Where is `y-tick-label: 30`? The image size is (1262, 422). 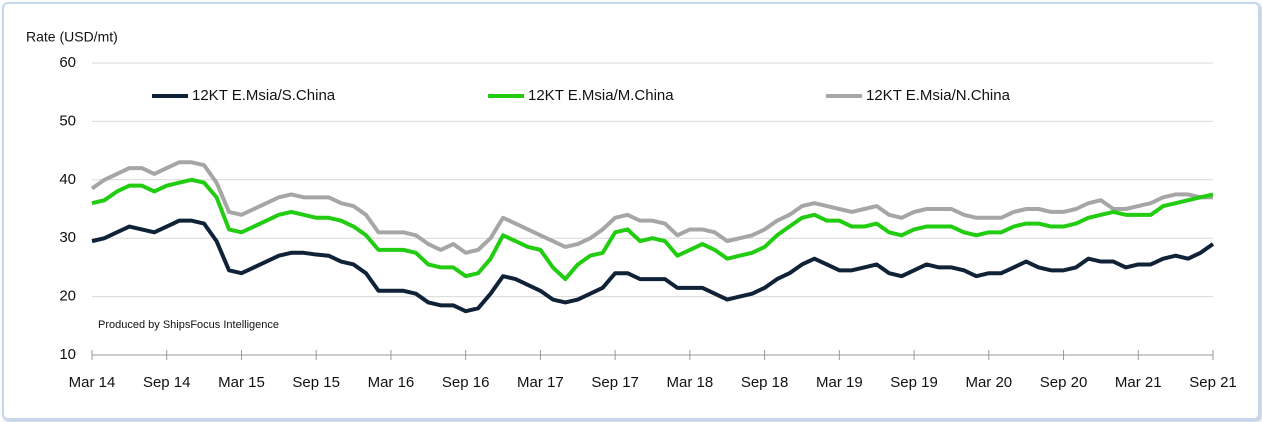
y-tick-label: 30 is located at coordinates (67, 237).